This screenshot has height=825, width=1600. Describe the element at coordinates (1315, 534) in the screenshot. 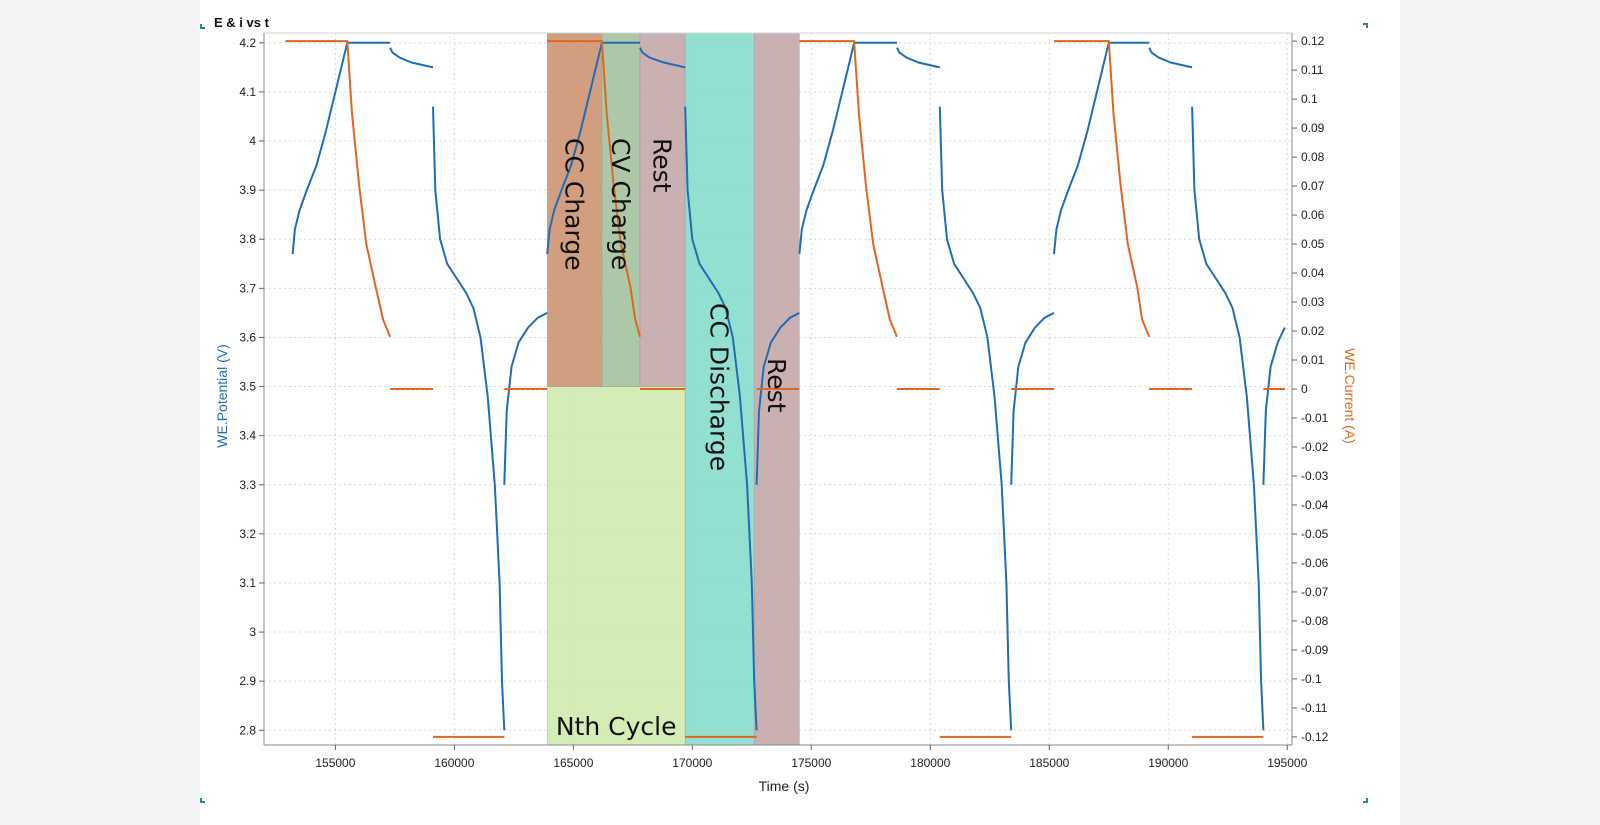

I see `y2-tick-label: -0.05` at that location.